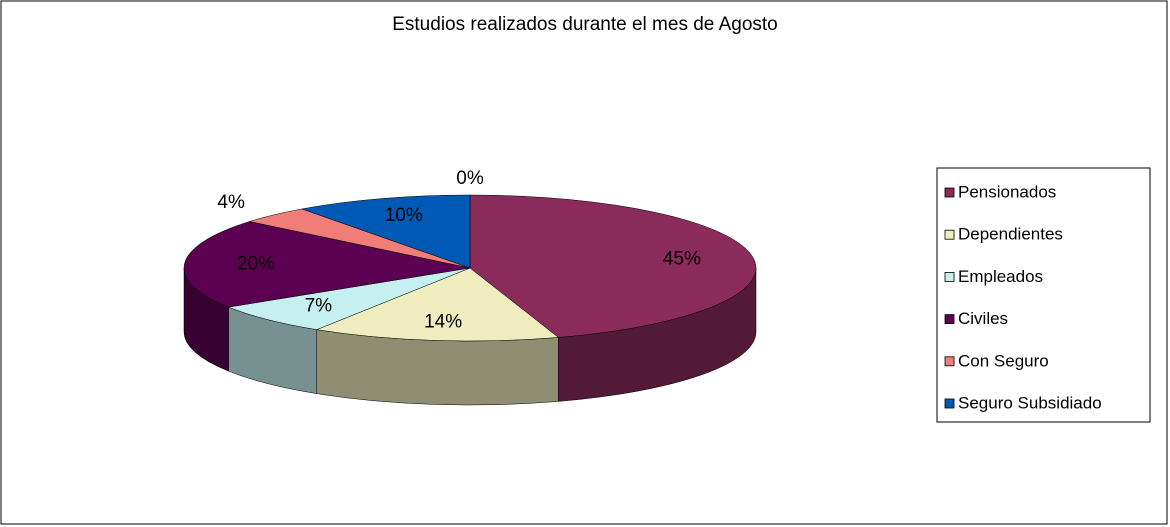 This screenshot has width=1170, height=527. I want to click on data-label: 7%, so click(319, 306).